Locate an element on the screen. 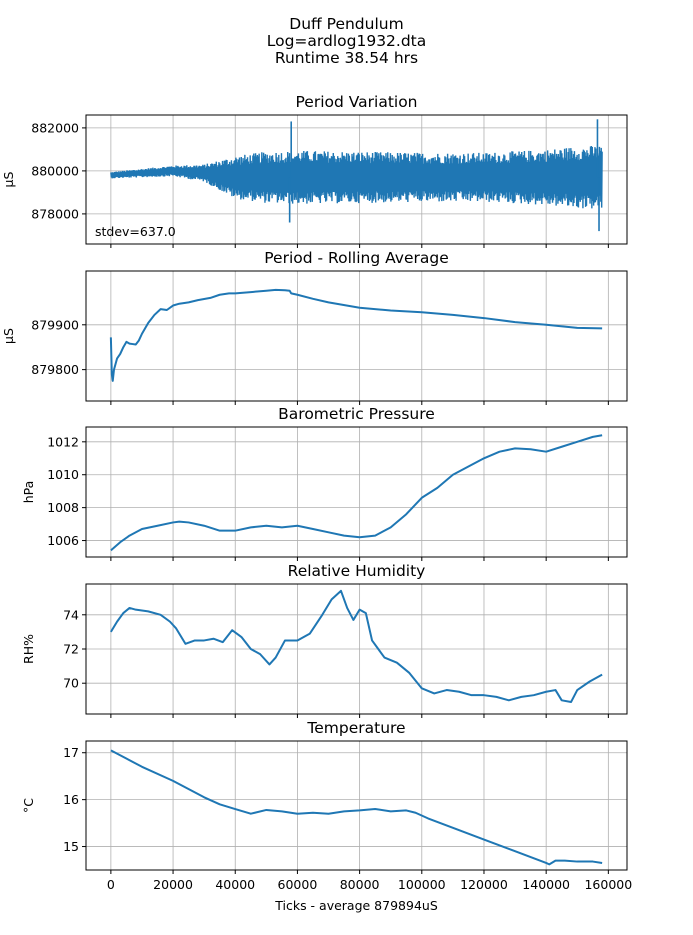  y-tick-label: 879900 is located at coordinates (55, 324).